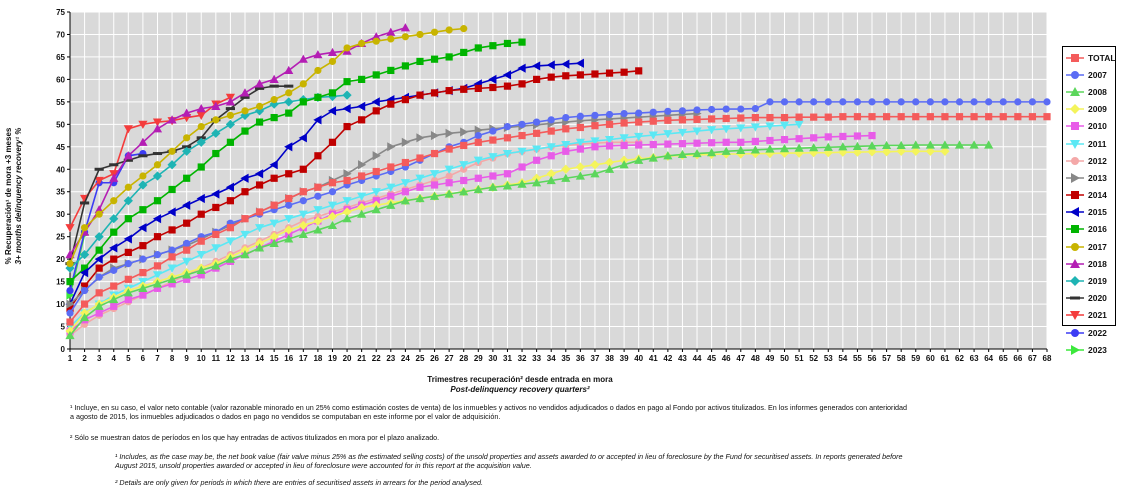  I want to click on x-tick-label: 35, so click(565, 358).